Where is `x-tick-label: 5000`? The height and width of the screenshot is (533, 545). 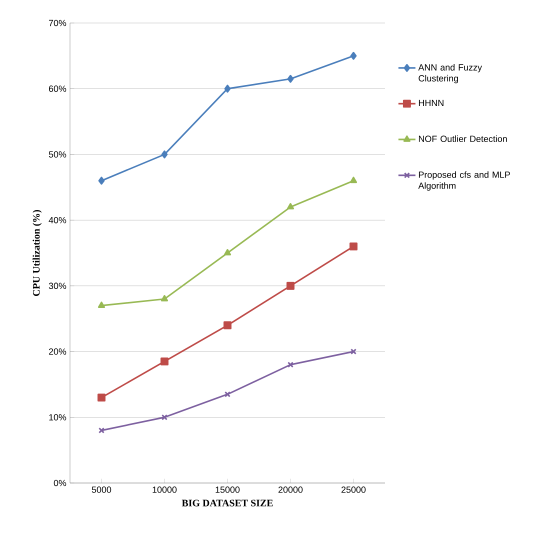 x-tick-label: 5000 is located at coordinates (102, 489).